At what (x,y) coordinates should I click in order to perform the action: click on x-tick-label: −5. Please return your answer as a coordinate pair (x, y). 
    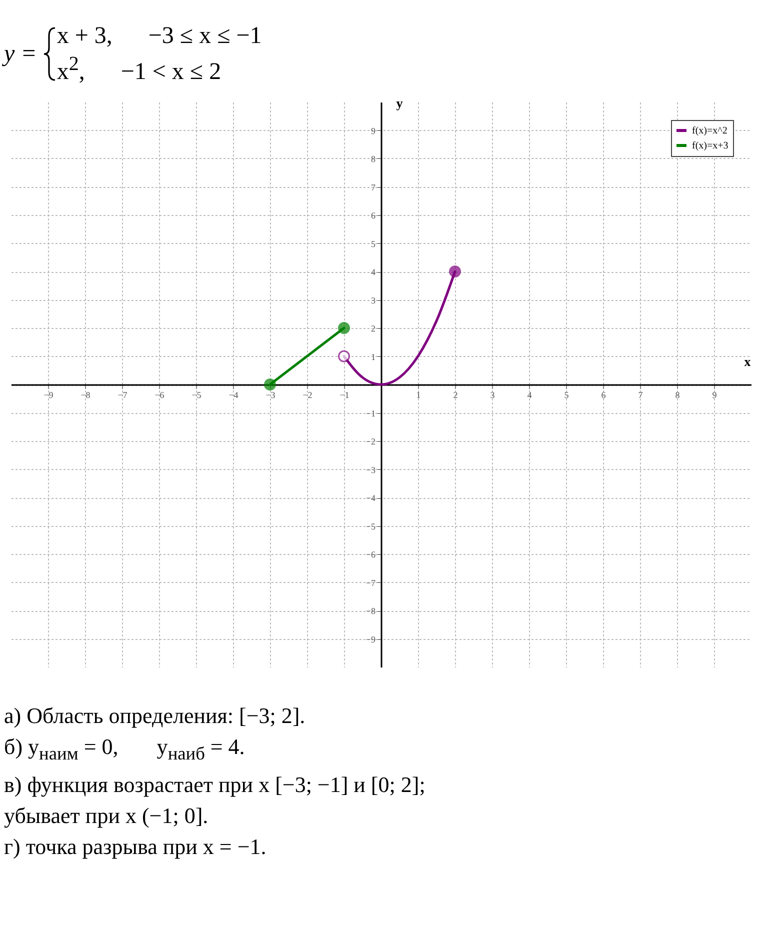
    Looking at the image, I should click on (197, 395).